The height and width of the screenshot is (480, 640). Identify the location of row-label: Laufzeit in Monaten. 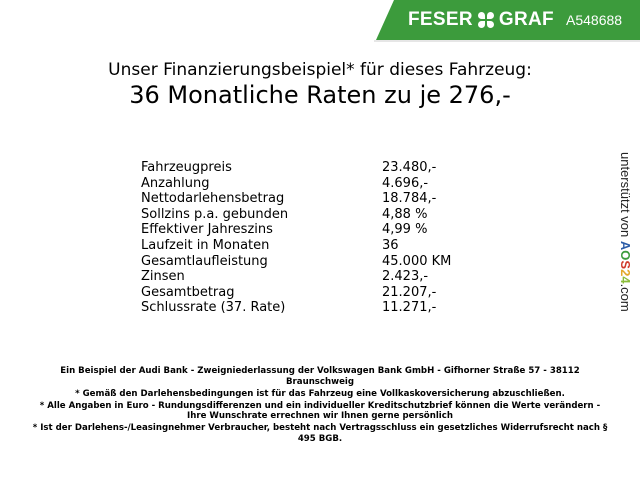
(205, 245).